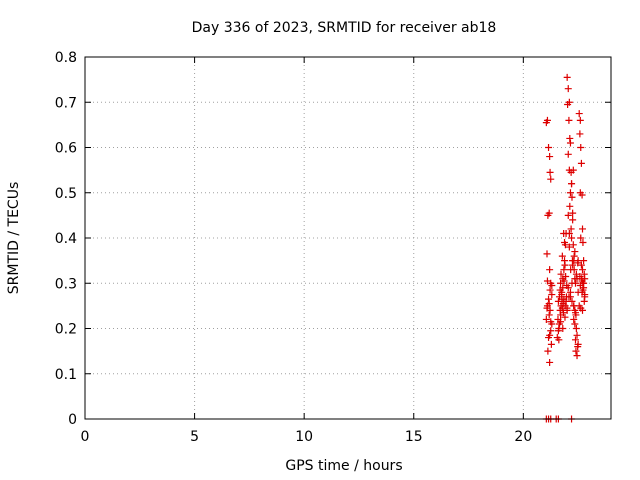  Describe the element at coordinates (66, 239) in the screenshot. I see `y-tick-label: 0.4` at that location.